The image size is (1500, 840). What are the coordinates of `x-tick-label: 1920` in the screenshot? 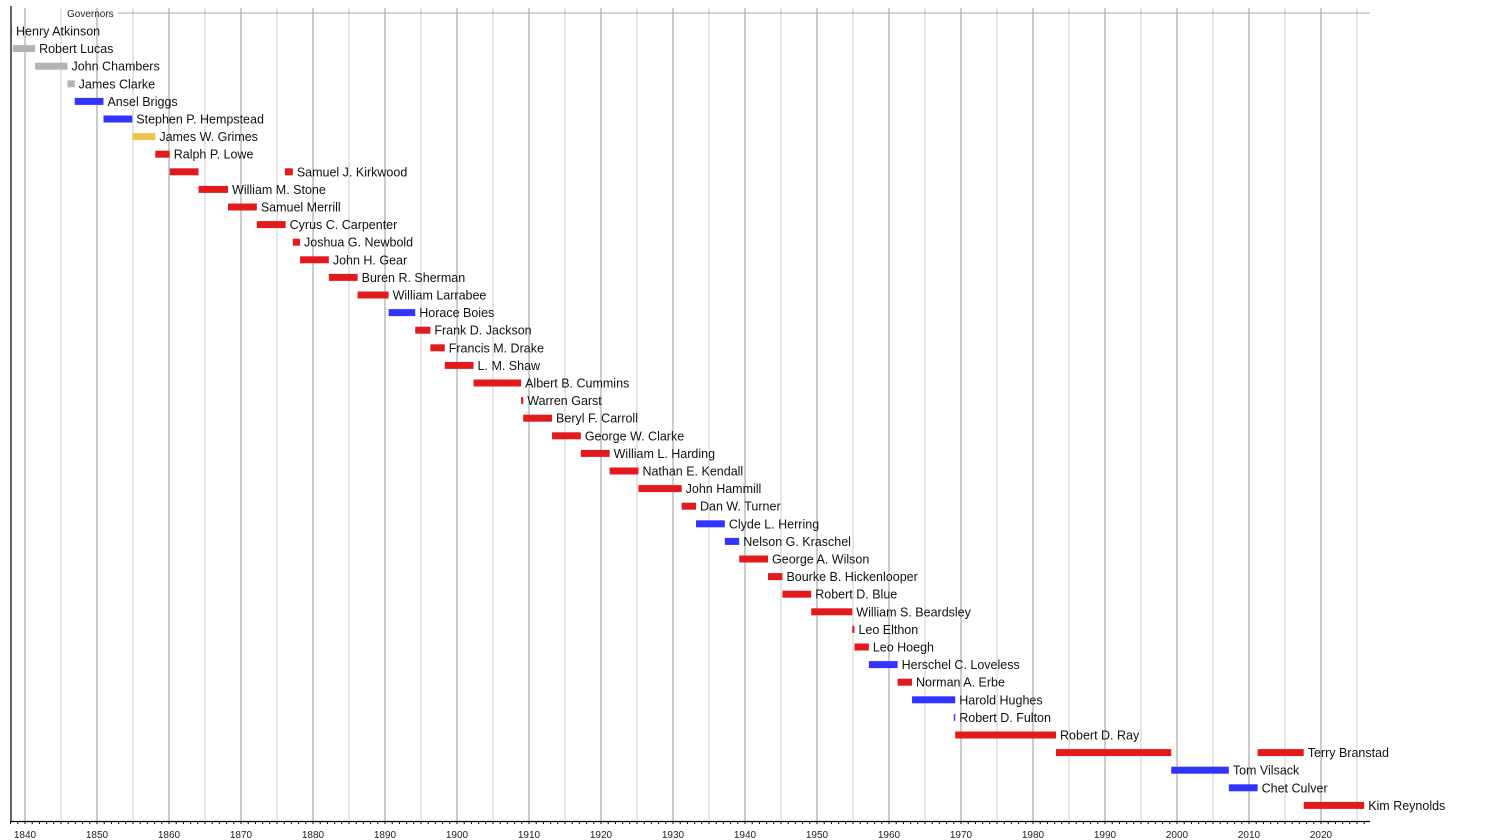 It's located at (601, 835).